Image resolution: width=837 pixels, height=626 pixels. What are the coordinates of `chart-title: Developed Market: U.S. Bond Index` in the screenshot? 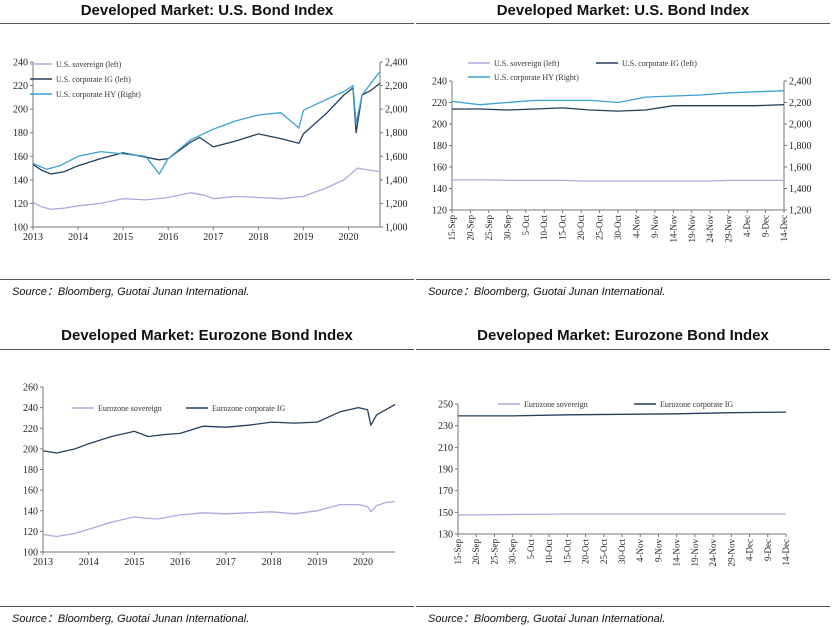 It's located at (207, 10).